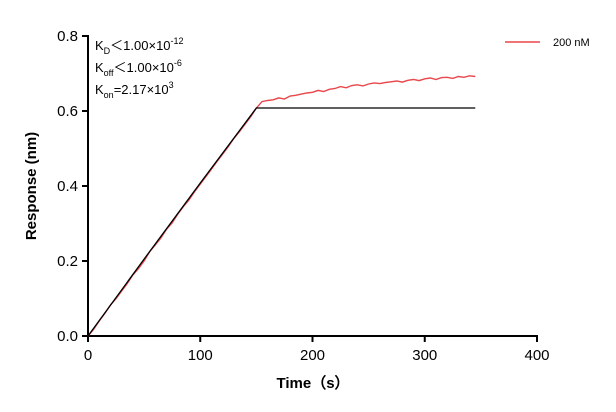  I want to click on annotation: KD＜1.00×10-12, so click(139, 46).